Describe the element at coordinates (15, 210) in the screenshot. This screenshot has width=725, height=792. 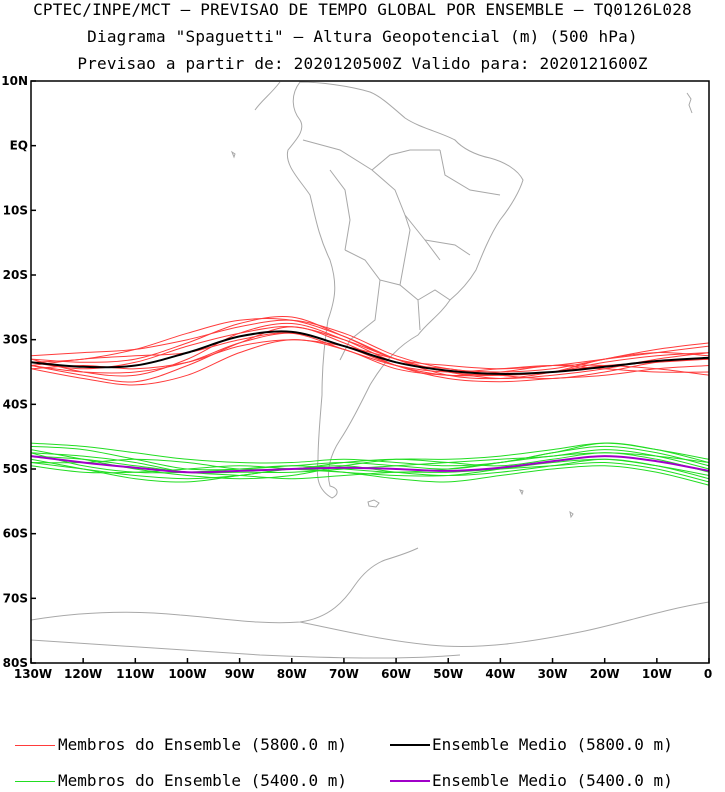
I see `y-tick-label: 10S` at that location.